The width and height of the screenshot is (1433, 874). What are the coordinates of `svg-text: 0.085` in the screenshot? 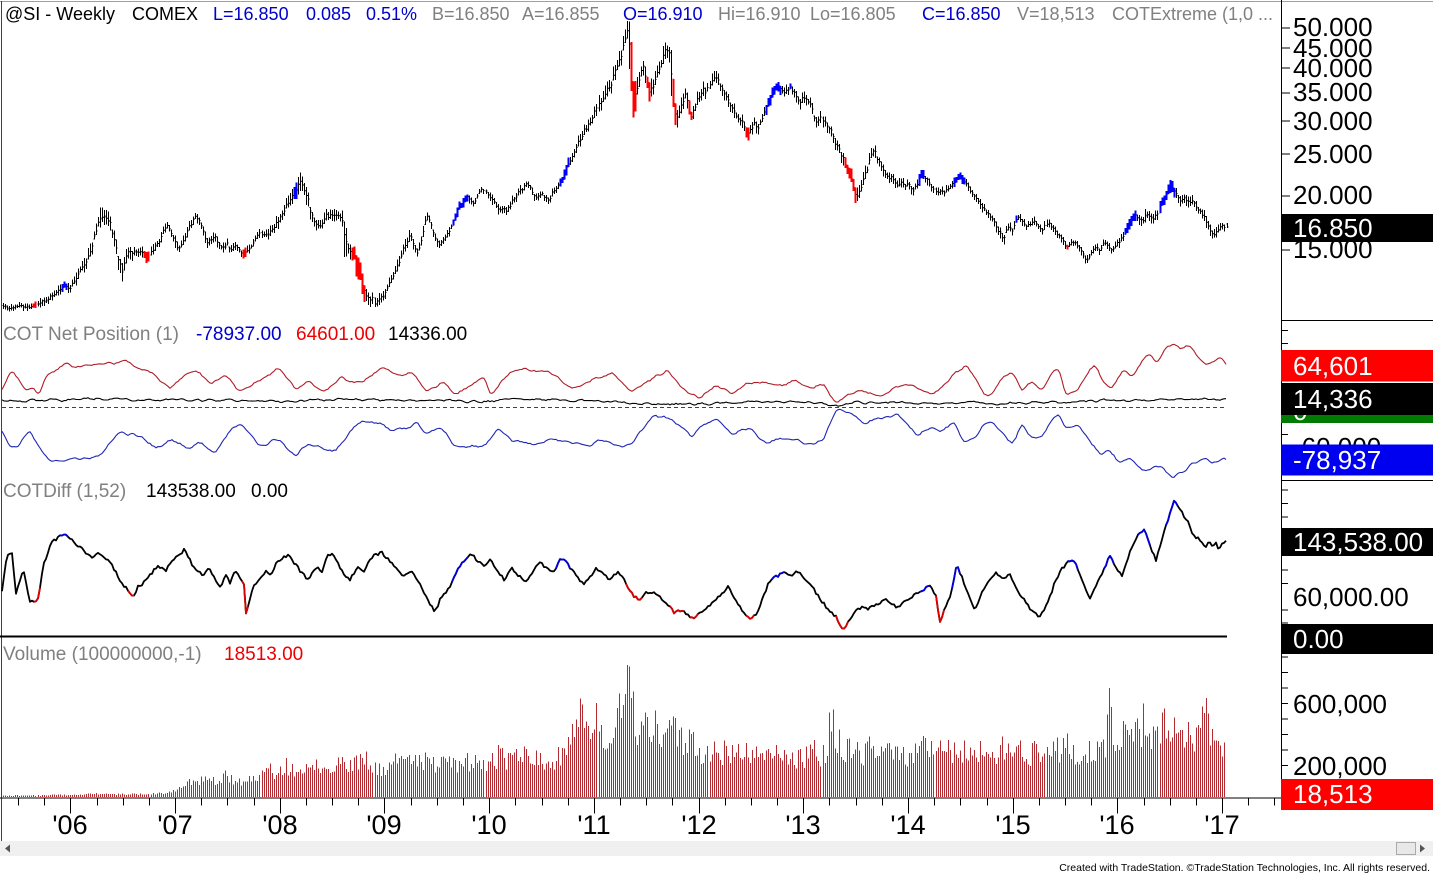 It's located at (328, 14).